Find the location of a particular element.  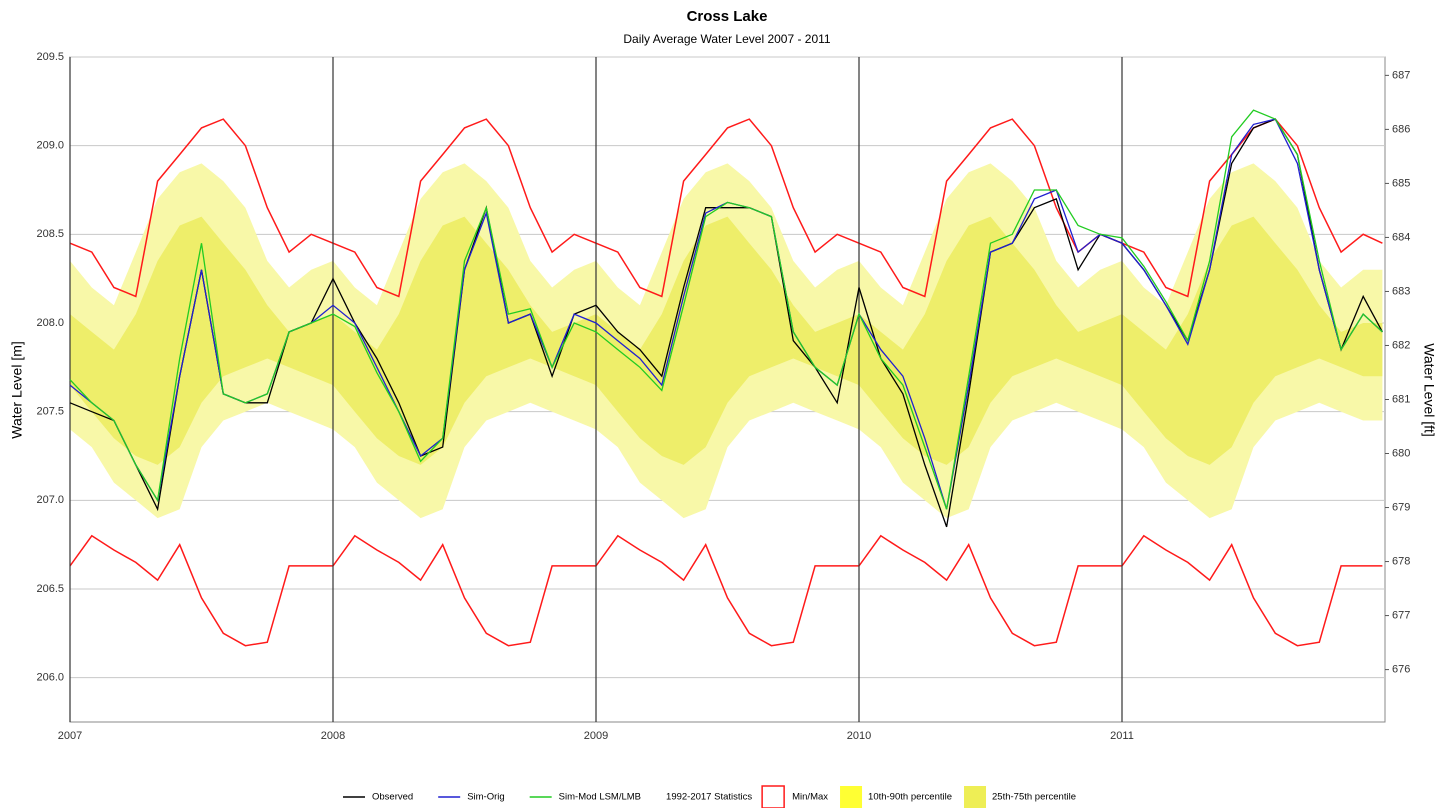

y2-tick-label: 687 is located at coordinates (1401, 75).